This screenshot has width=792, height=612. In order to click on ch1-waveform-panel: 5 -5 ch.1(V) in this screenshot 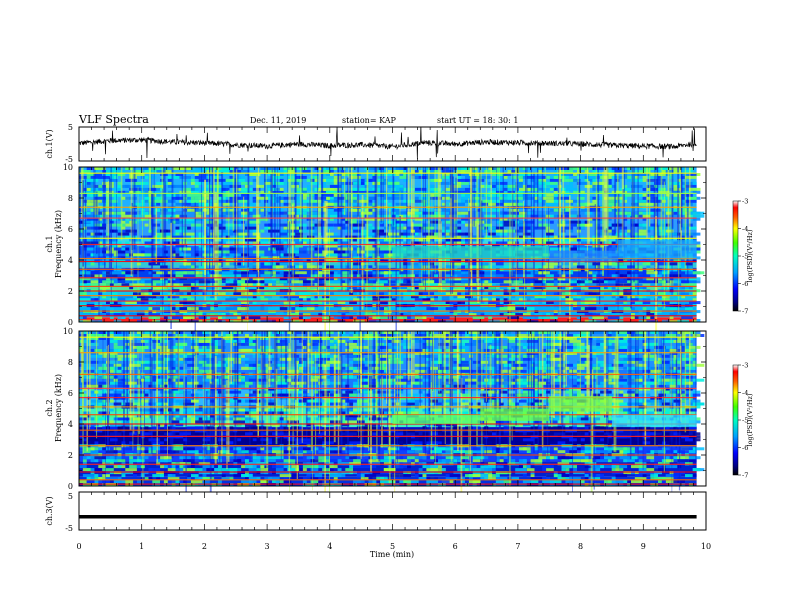, I will do `click(376, 143)`.